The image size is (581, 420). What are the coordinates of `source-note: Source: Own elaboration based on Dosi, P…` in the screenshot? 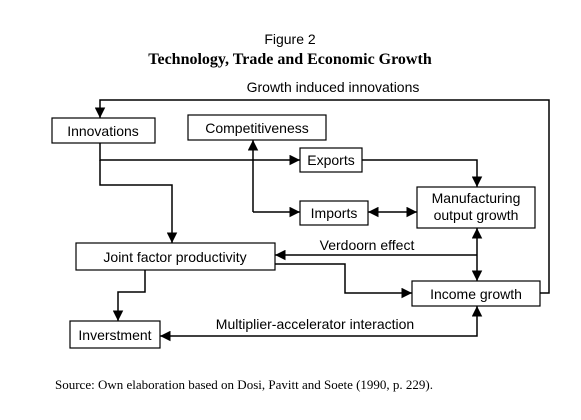 It's located at (244, 384).